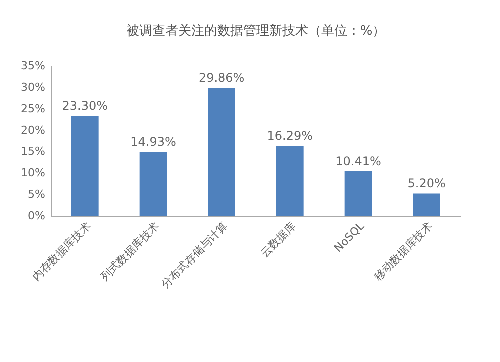 This screenshot has height=362, width=500. Describe the element at coordinates (33, 173) in the screenshot. I see `y-tick-label: 10%` at that location.